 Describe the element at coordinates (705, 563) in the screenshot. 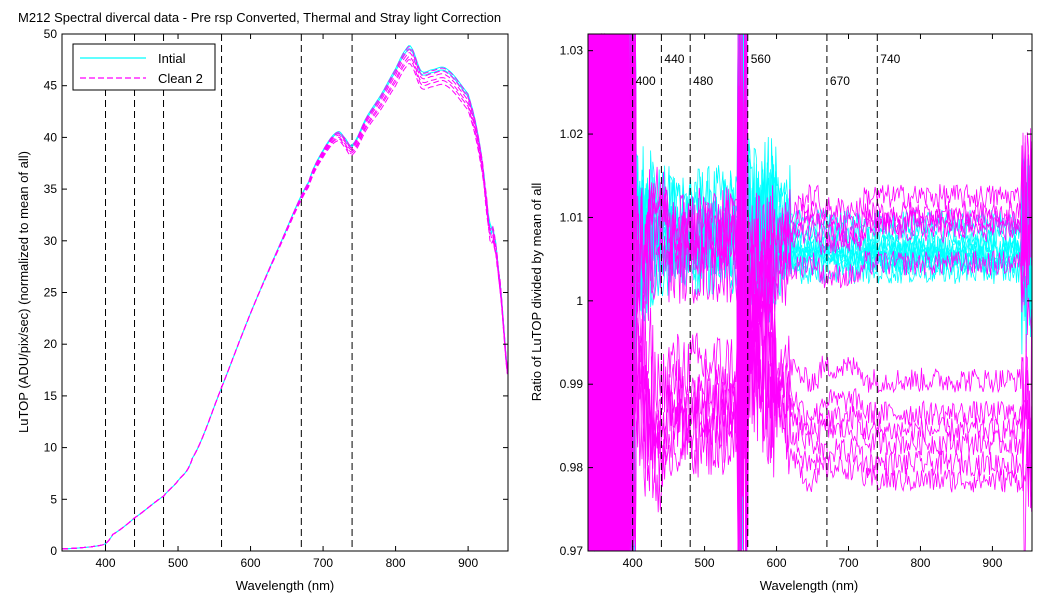

I see `right-x-tick-label: 500` at that location.